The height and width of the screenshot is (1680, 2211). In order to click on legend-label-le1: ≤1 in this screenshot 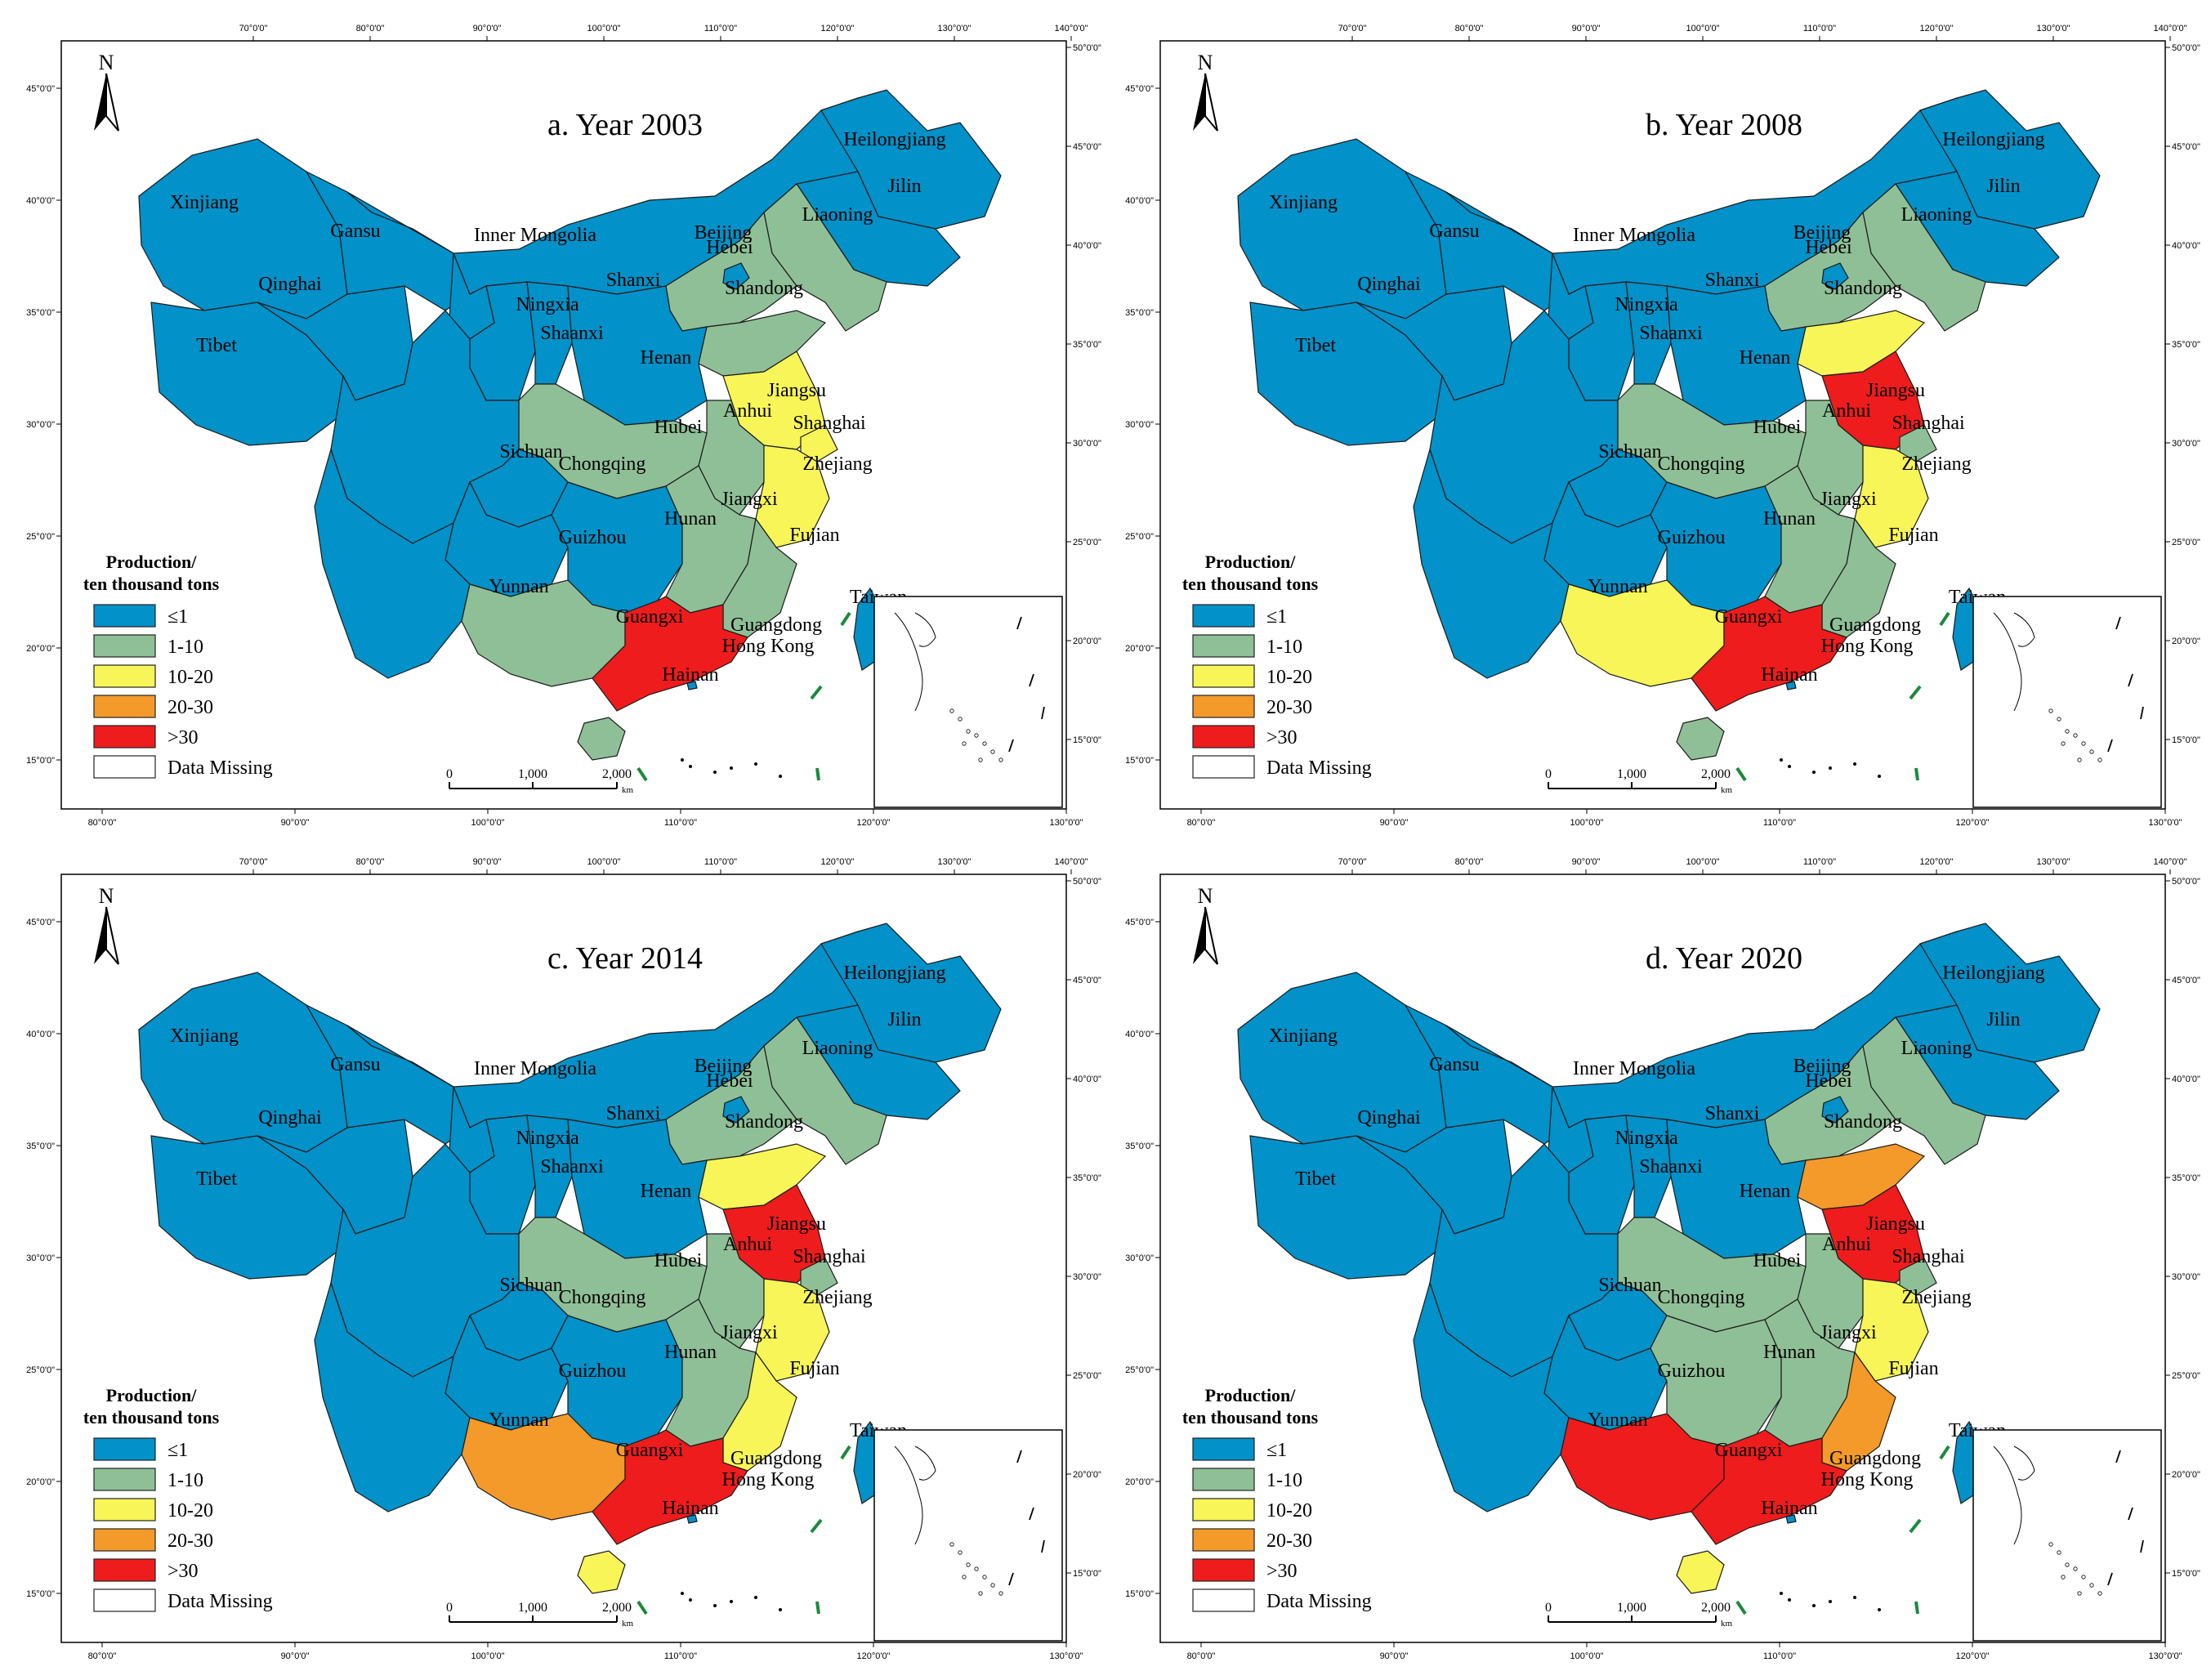, I will do `click(1276, 617)`.